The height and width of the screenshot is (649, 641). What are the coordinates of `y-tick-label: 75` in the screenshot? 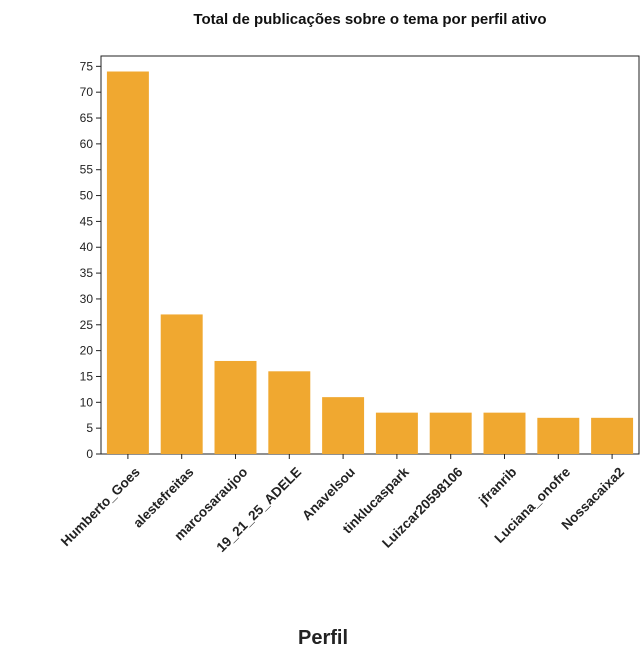 It's located at (87, 66).